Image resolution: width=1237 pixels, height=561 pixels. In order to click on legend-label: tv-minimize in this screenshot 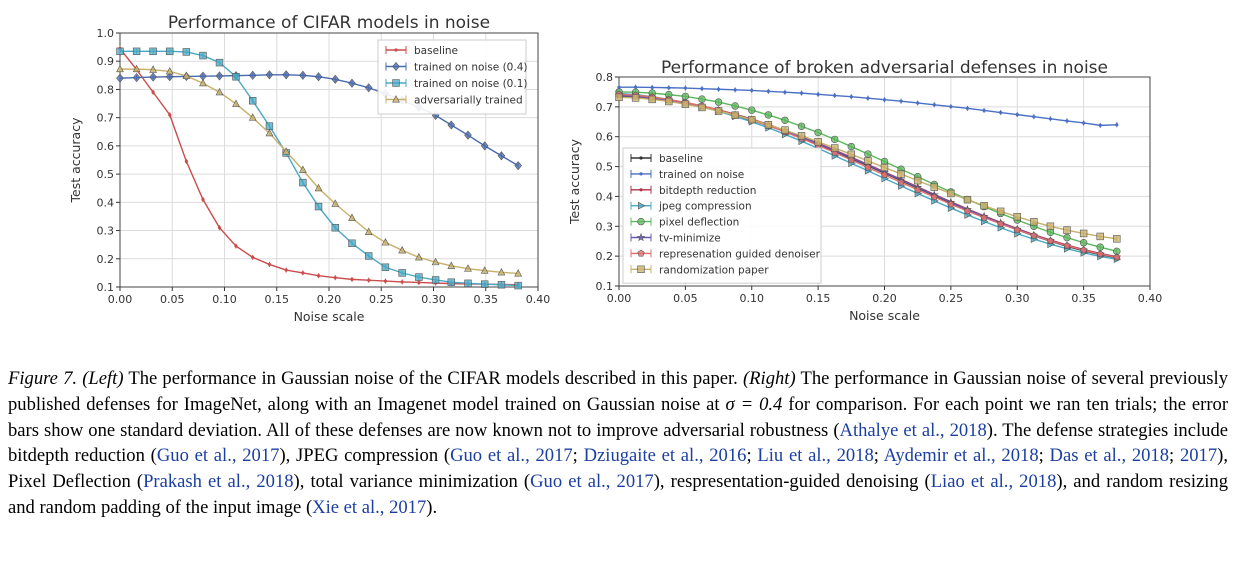, I will do `click(690, 239)`.